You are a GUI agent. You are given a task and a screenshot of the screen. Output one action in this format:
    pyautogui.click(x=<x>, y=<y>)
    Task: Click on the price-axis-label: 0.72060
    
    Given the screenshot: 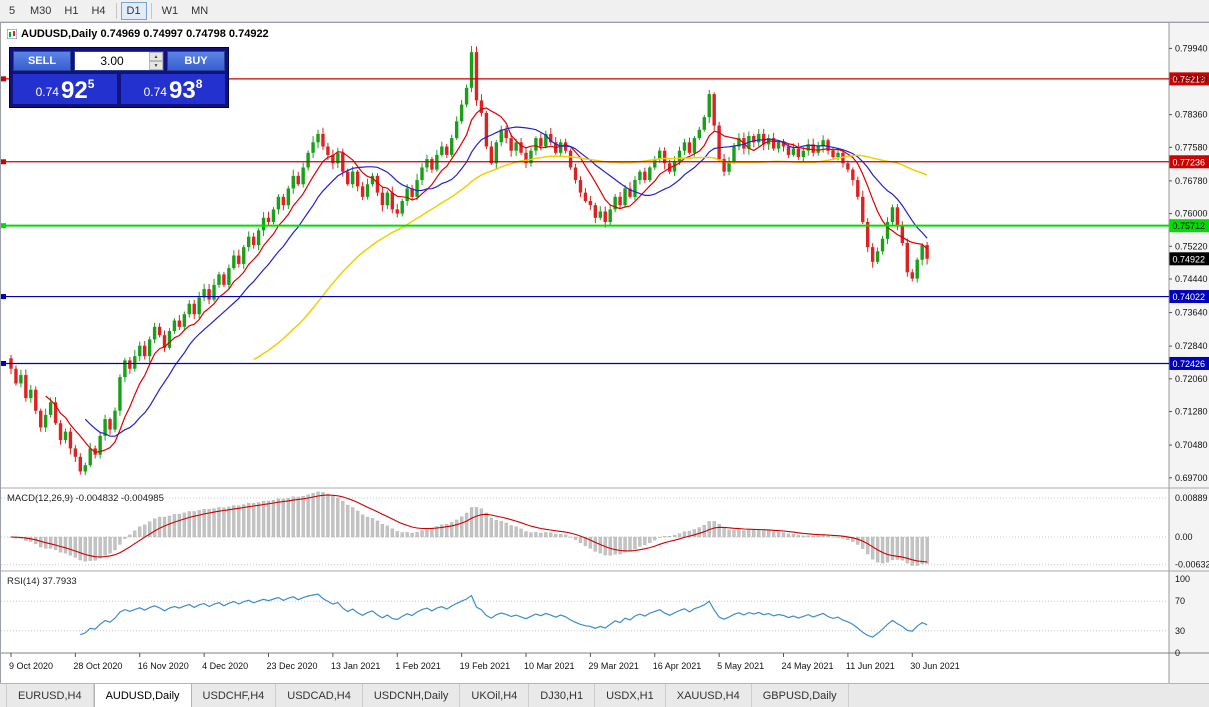 What is the action you would take?
    pyautogui.click(x=1191, y=379)
    